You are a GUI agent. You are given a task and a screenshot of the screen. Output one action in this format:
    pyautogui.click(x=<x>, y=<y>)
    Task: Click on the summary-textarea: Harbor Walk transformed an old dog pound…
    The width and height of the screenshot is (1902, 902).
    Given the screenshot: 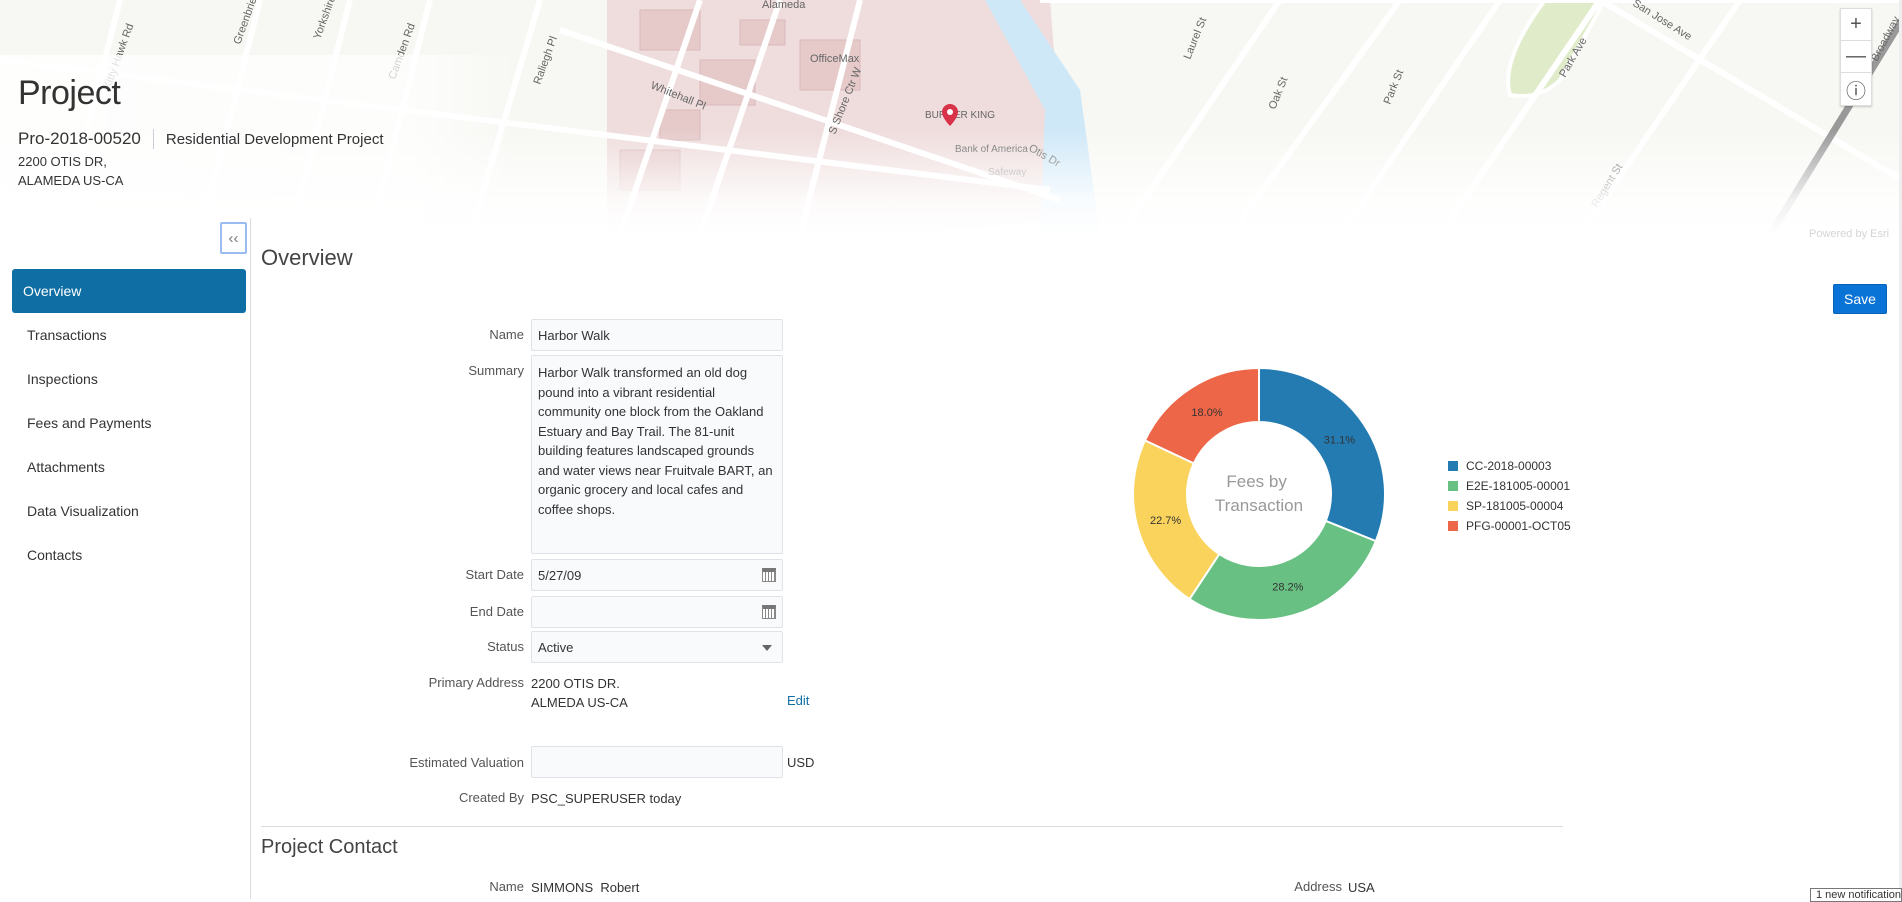 What is the action you would take?
    pyautogui.click(x=657, y=454)
    